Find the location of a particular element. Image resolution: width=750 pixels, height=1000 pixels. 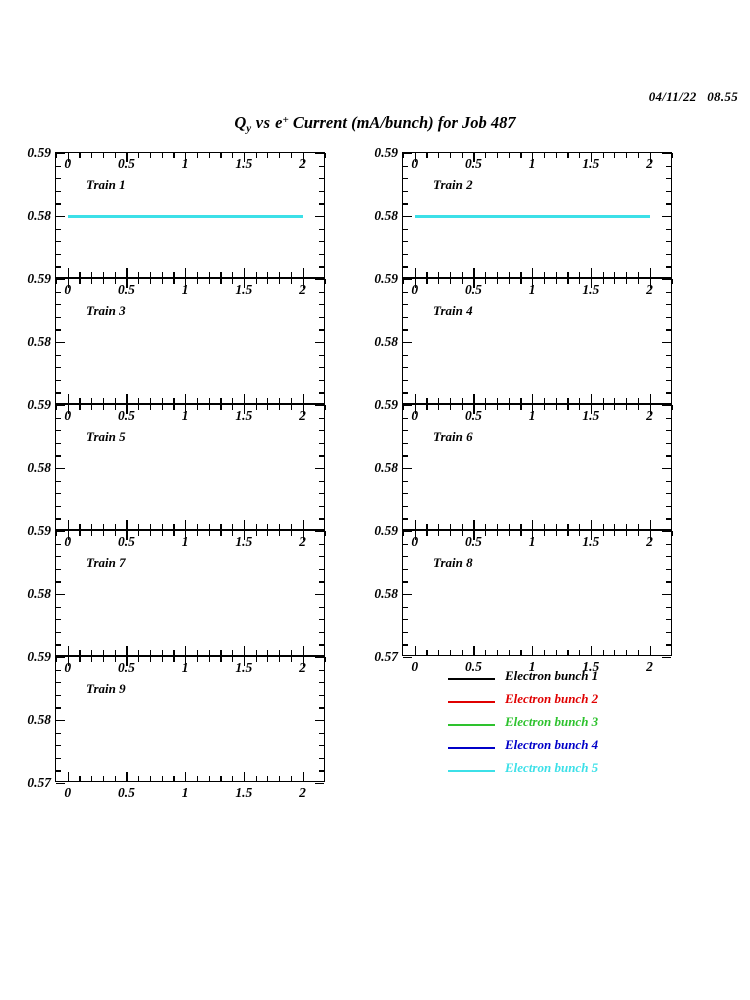

y-axis-label: 0.59 is located at coordinates (39, 656).